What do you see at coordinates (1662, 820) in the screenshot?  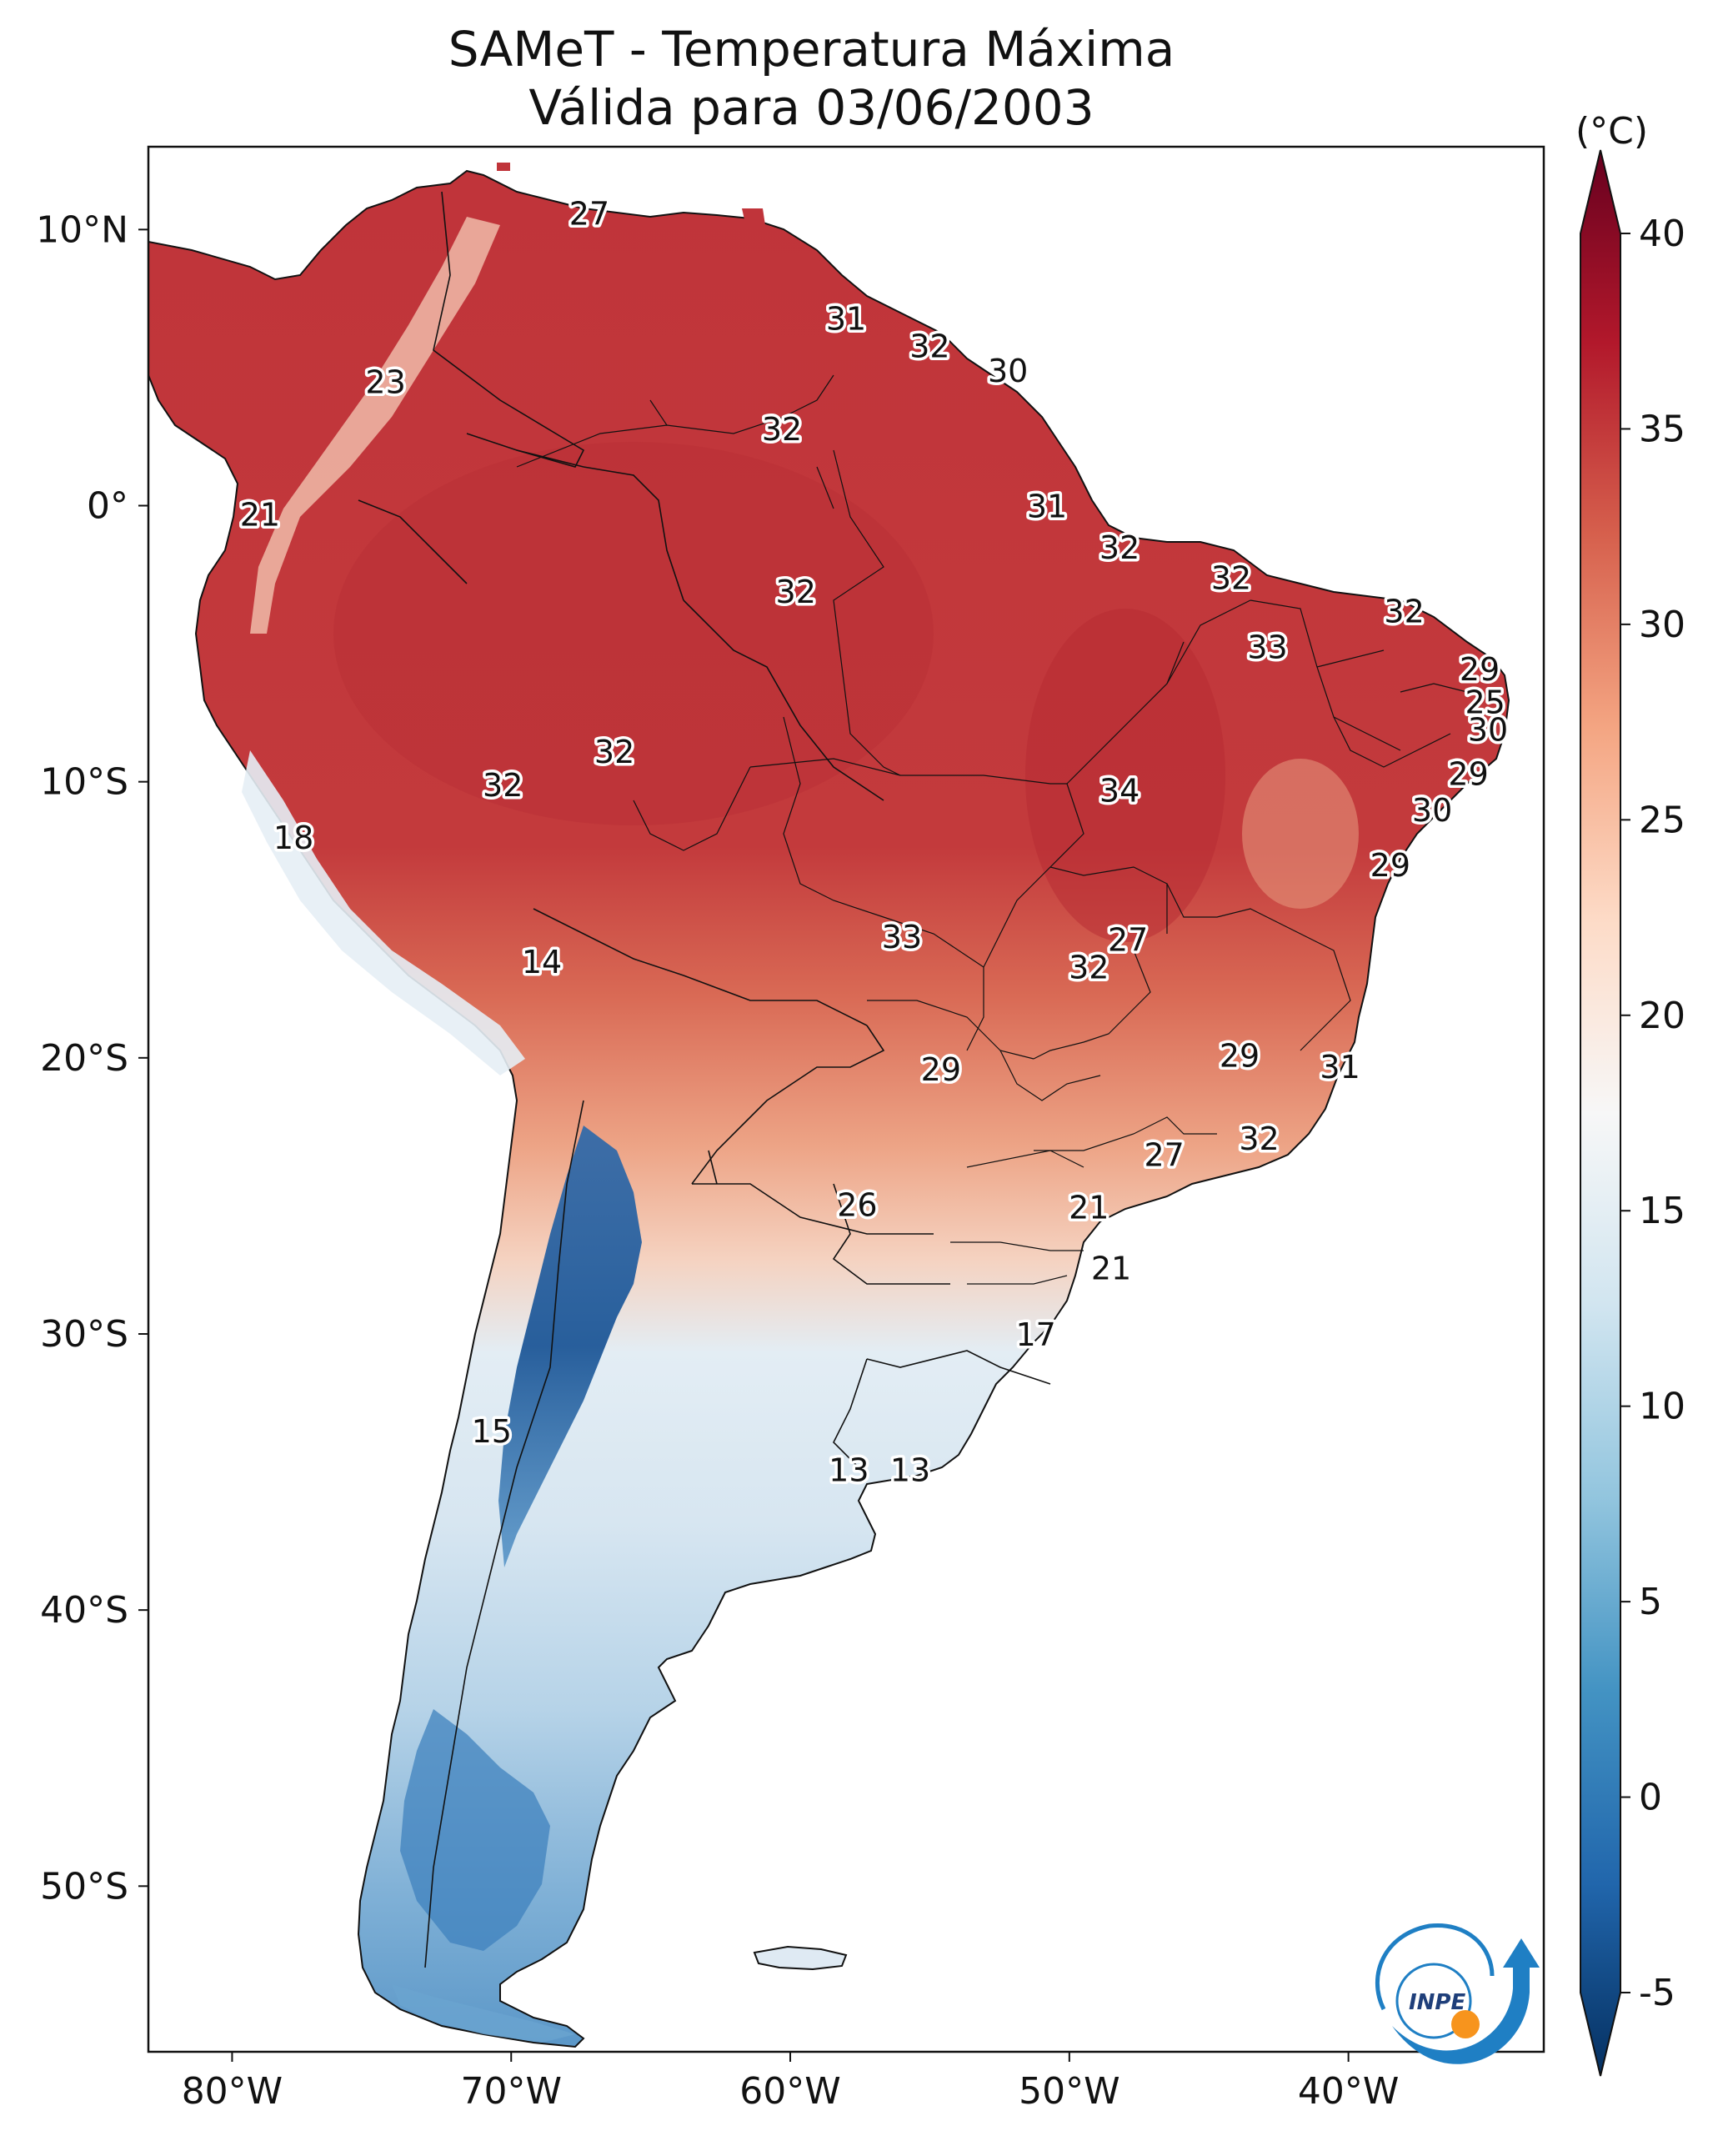 I see `colorbar-tick-label: 25` at bounding box center [1662, 820].